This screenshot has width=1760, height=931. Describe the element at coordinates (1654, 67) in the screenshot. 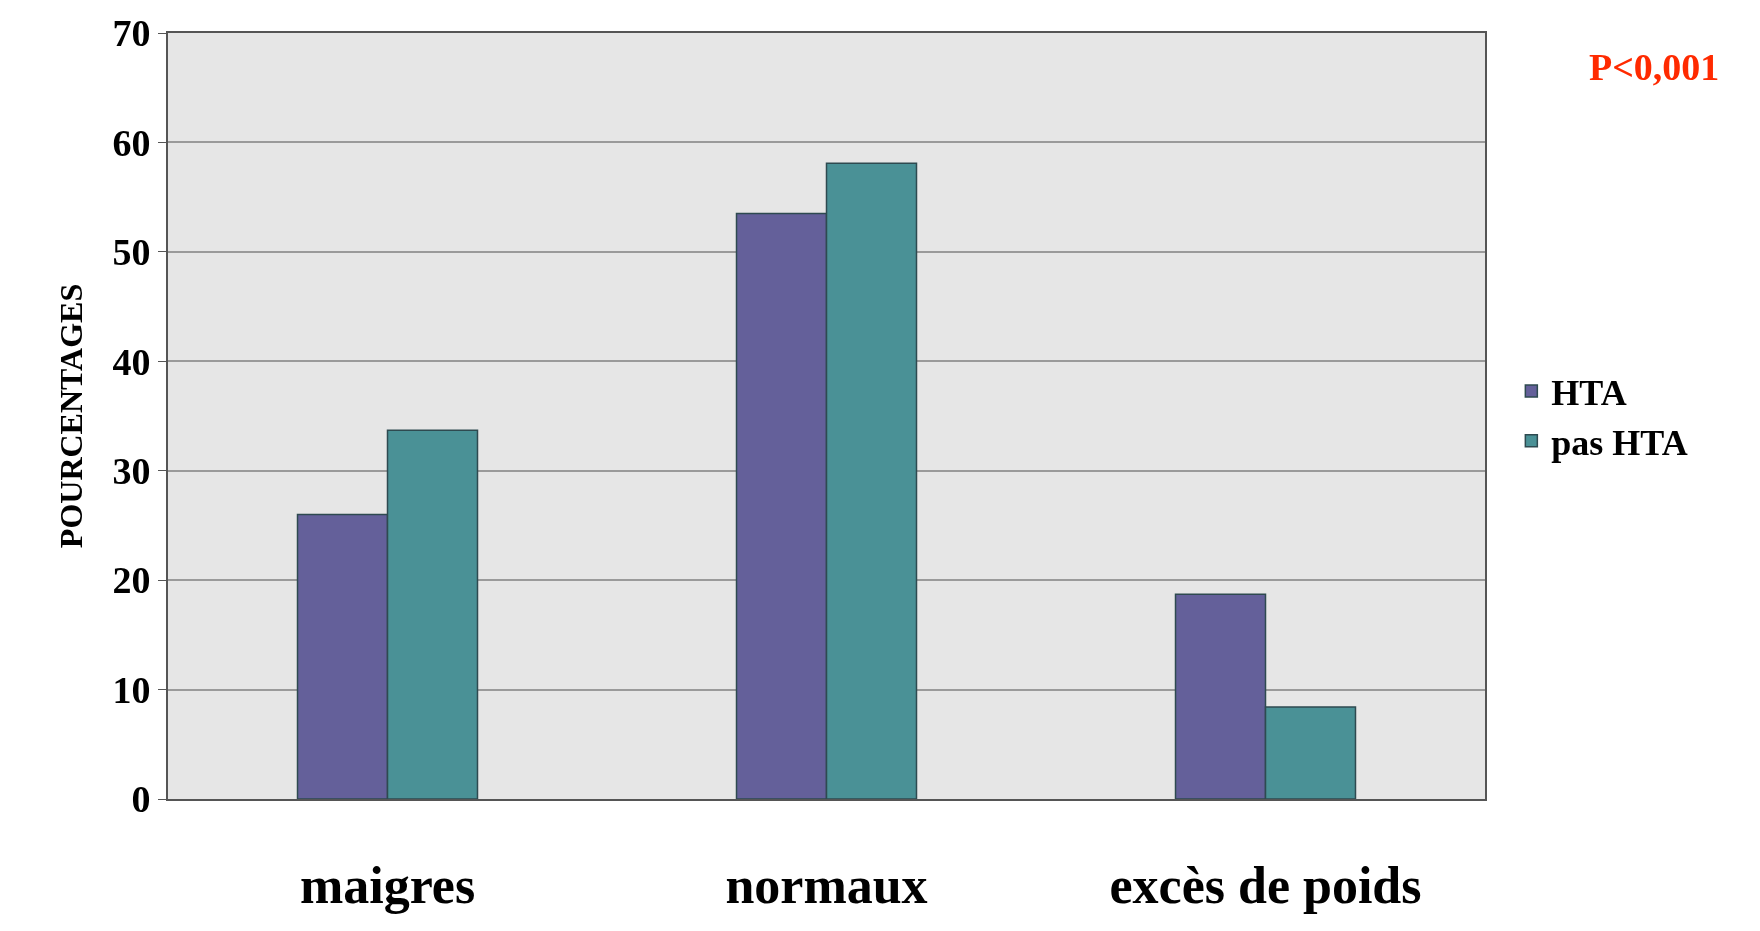

I see `text: P<0,001` at that location.